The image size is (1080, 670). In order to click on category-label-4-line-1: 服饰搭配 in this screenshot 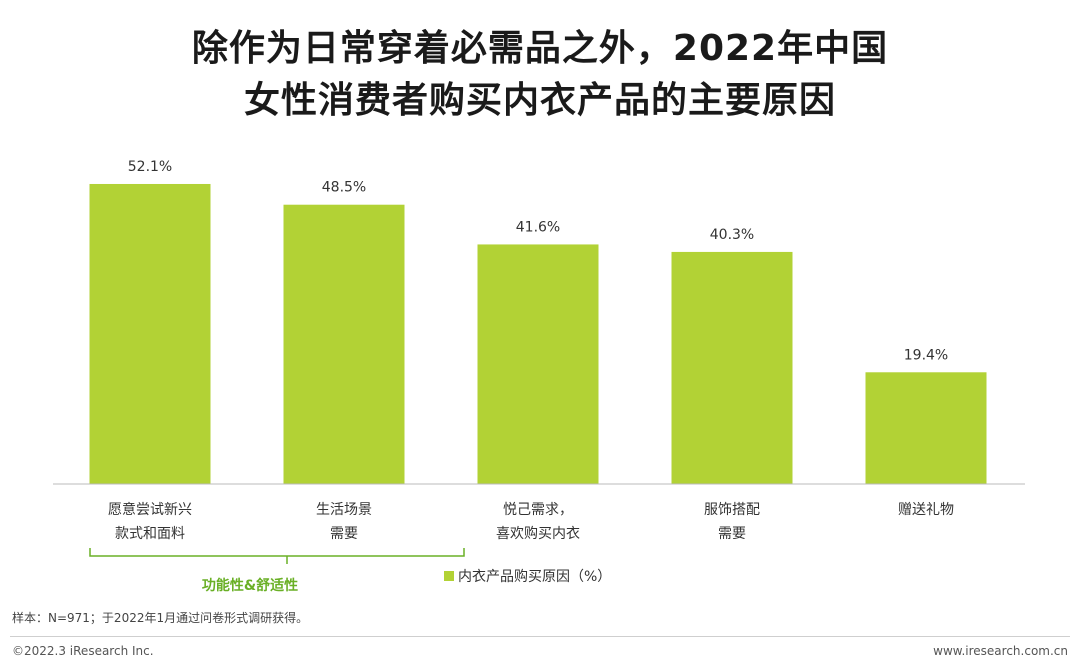, I will do `click(732, 510)`.